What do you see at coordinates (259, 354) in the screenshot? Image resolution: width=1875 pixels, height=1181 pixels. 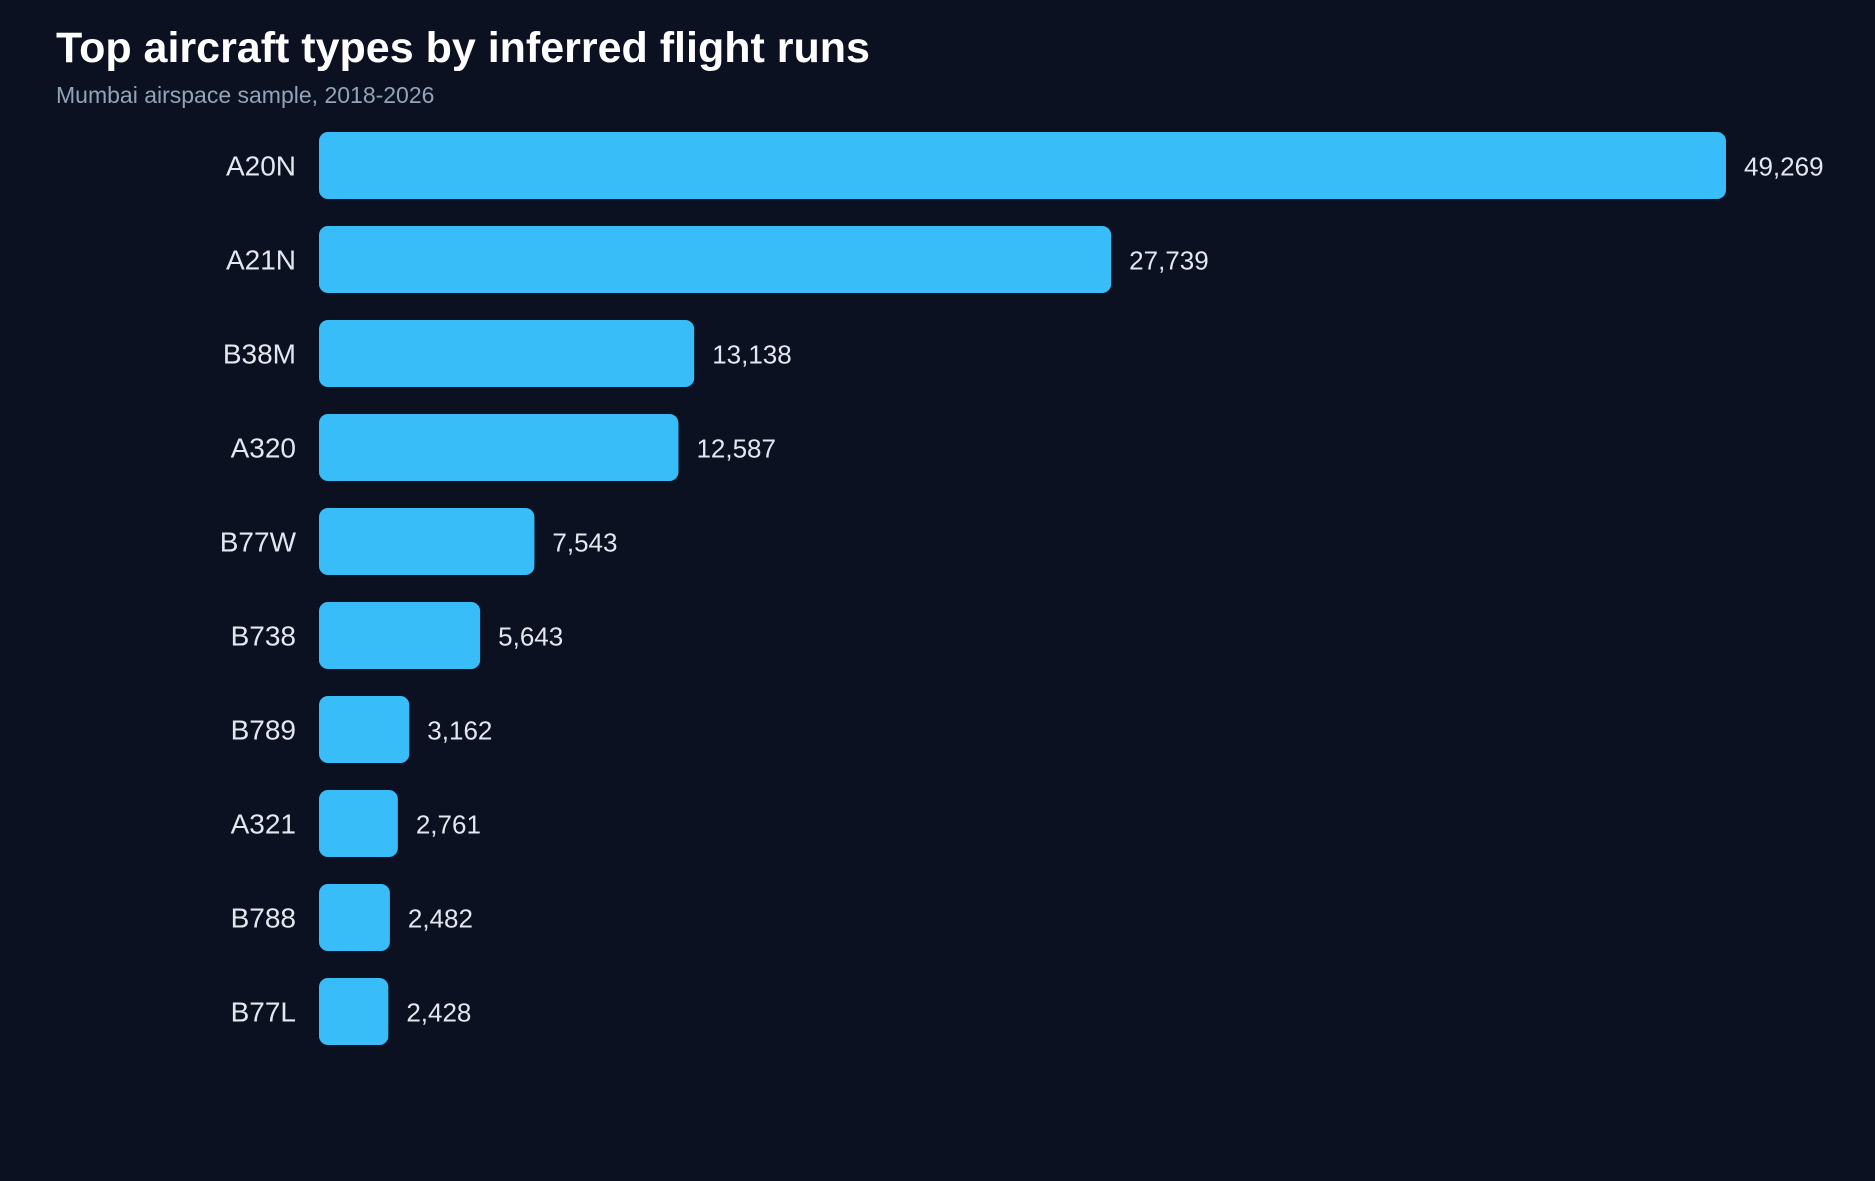 I see `category-label: B38M` at bounding box center [259, 354].